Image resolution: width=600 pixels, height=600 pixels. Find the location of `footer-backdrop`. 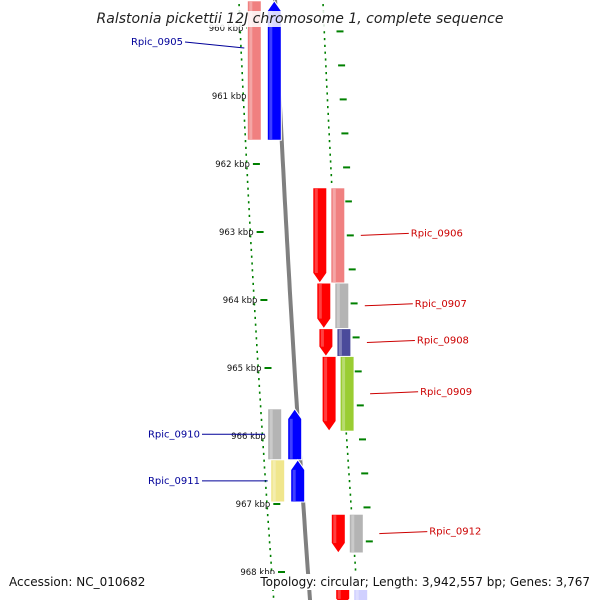

footer-backdrop is located at coordinates (424, 582).